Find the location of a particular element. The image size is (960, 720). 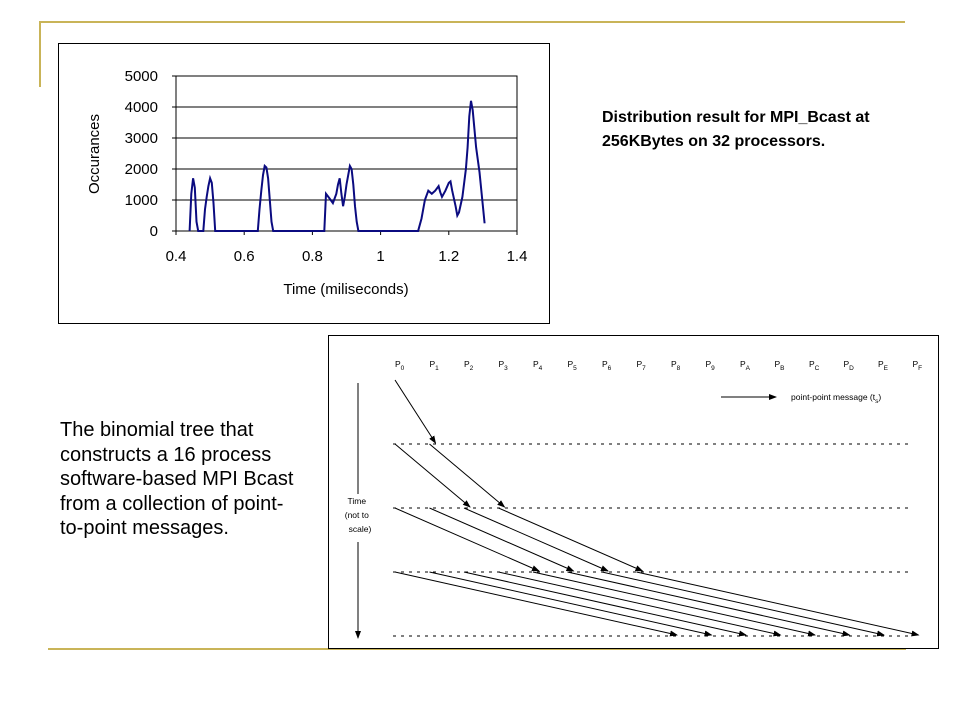

y-tick-label: 5000 is located at coordinates (141, 76).